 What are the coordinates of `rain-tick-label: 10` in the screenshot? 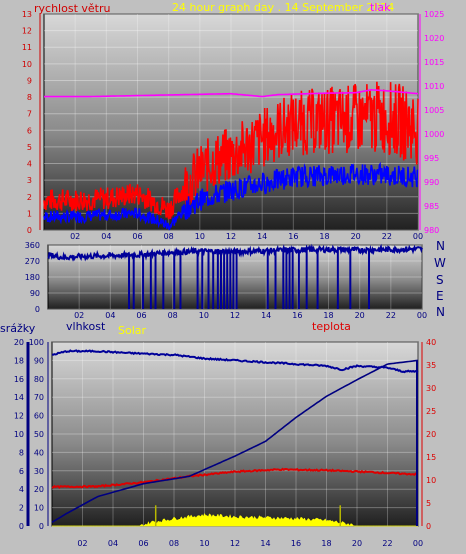 It's located at (19, 434).